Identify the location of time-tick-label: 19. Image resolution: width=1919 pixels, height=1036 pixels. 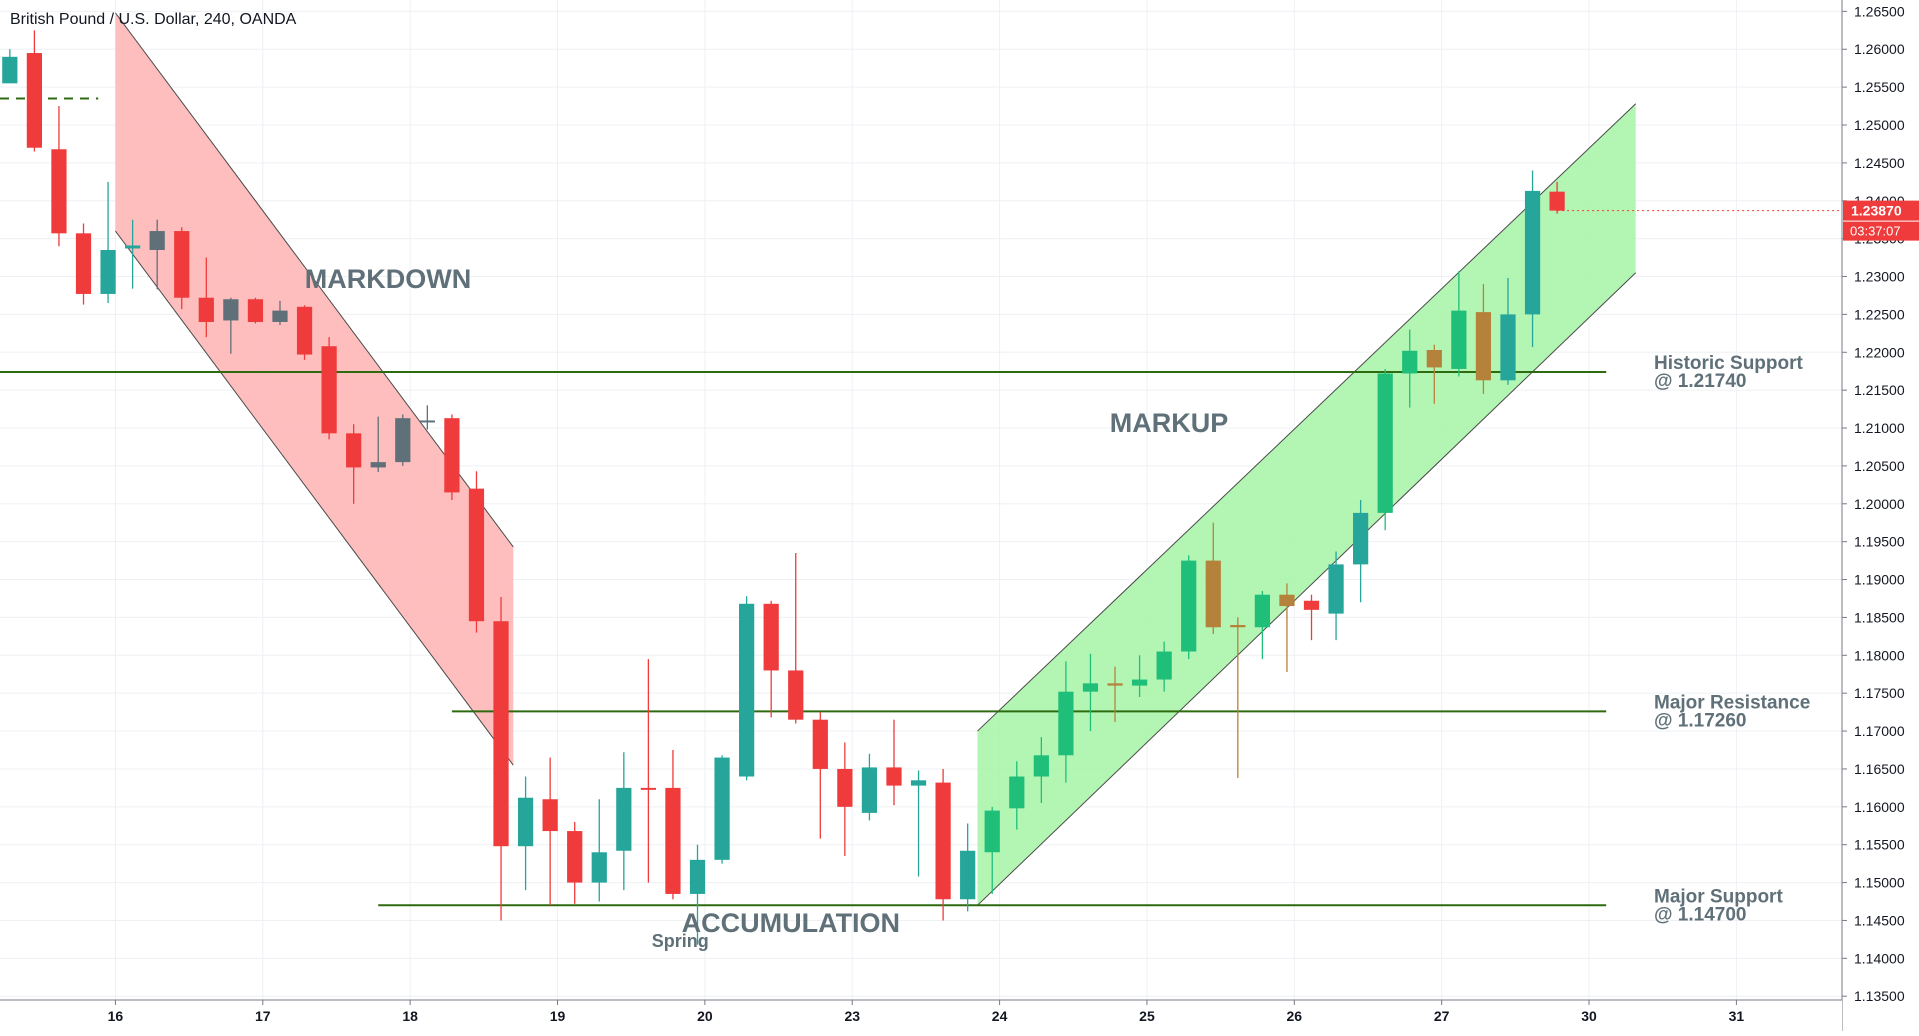
(558, 1016).